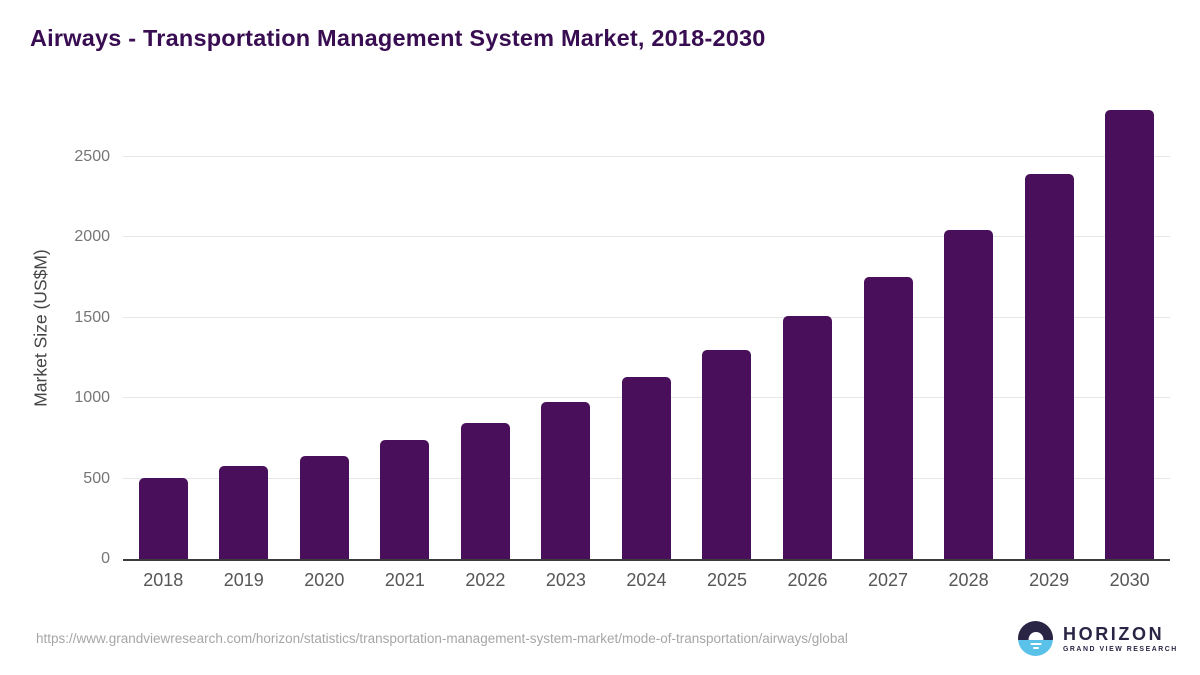 This screenshot has width=1200, height=675. What do you see at coordinates (96, 478) in the screenshot?
I see `y-tick-label: 500` at bounding box center [96, 478].